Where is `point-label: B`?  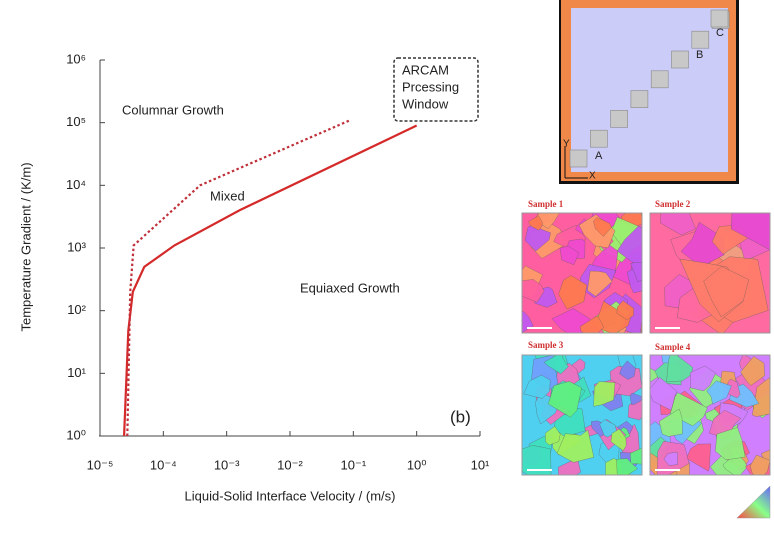
point-label: B is located at coordinates (699, 55).